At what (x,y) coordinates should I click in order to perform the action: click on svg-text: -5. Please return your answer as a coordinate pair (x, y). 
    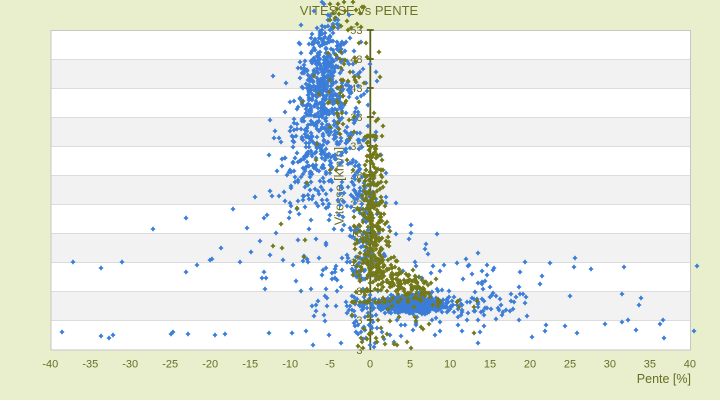
    Looking at the image, I should click on (330, 365).